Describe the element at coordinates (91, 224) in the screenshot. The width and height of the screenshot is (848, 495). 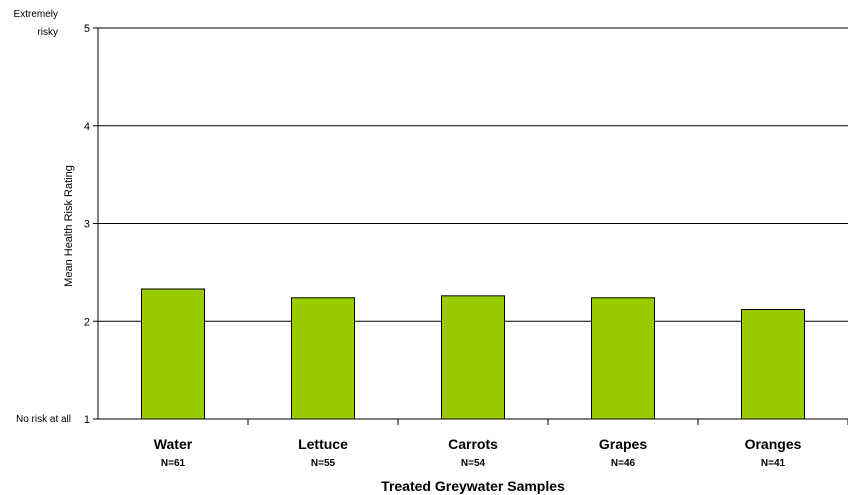
I see `y-ticks: 1 2 3 4 5` at that location.